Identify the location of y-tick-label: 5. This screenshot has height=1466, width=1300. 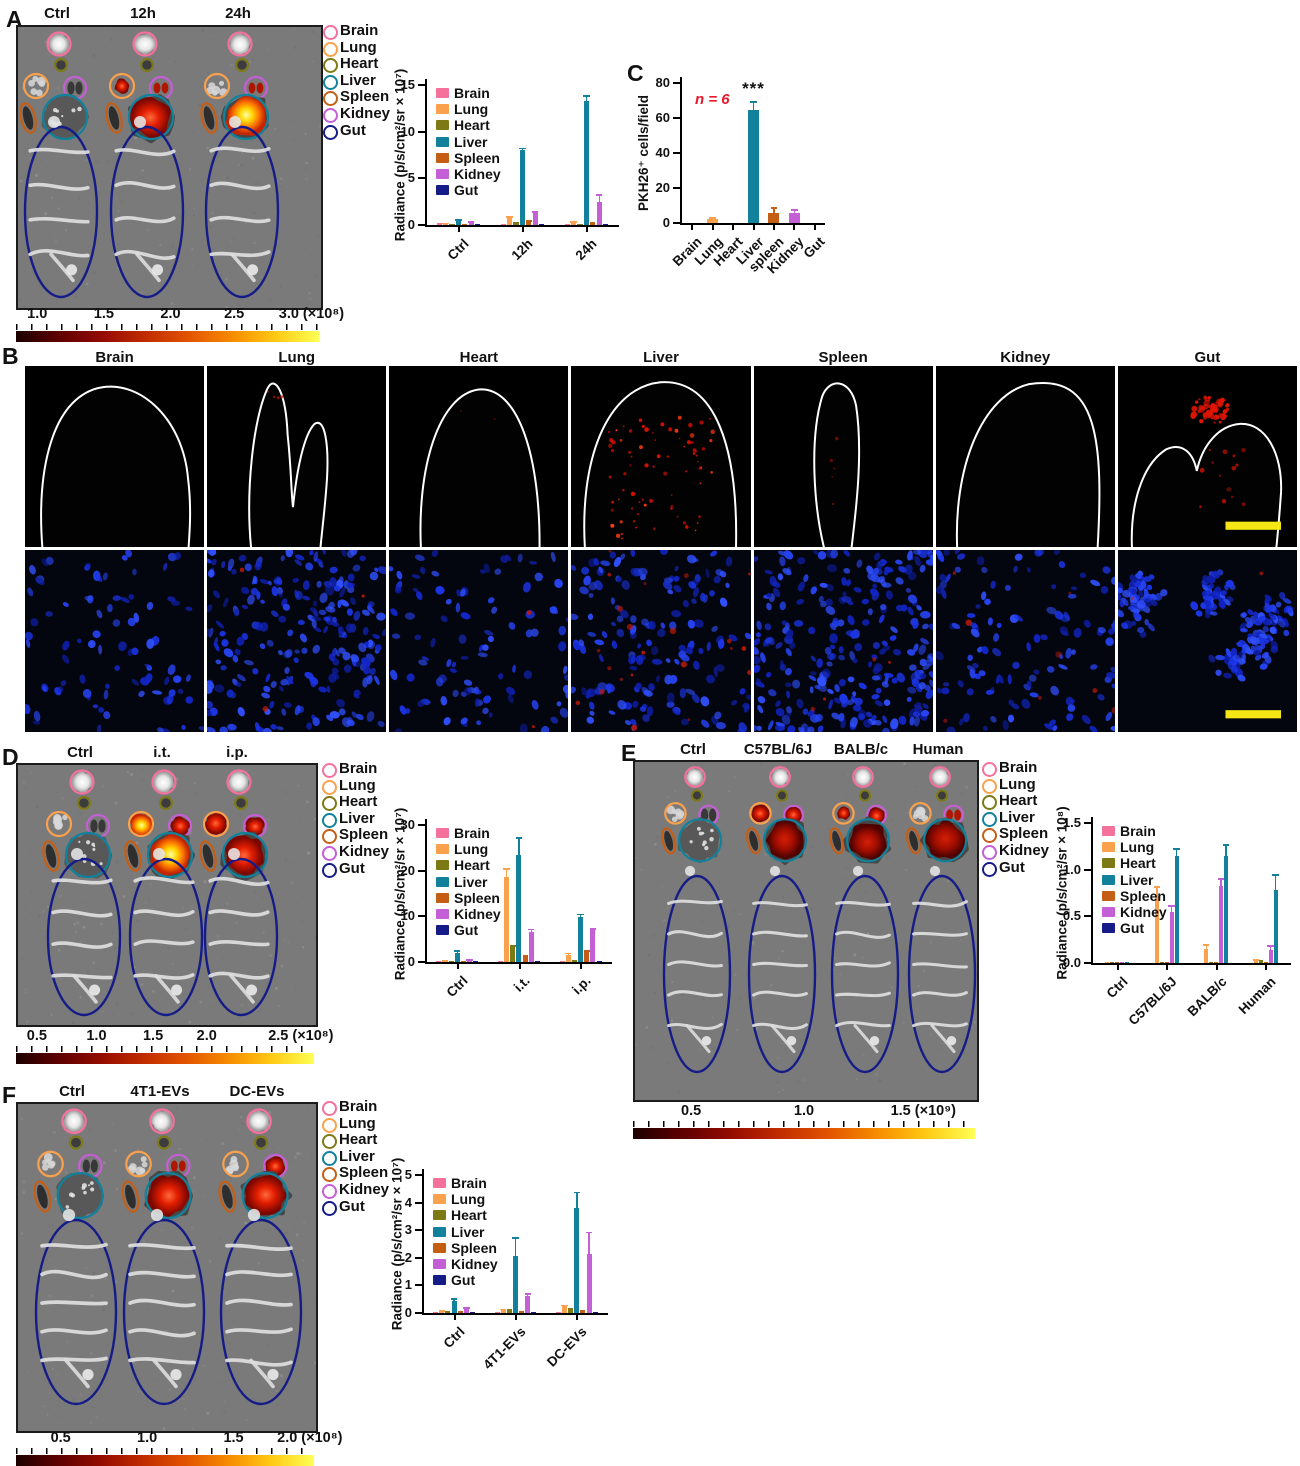
(408, 1174).